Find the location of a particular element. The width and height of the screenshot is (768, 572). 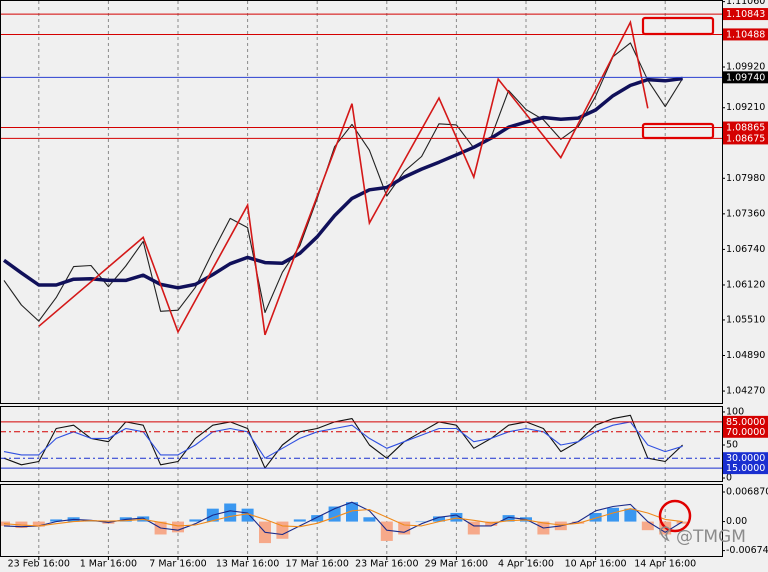

level-label: 1.08675 is located at coordinates (745, 138).